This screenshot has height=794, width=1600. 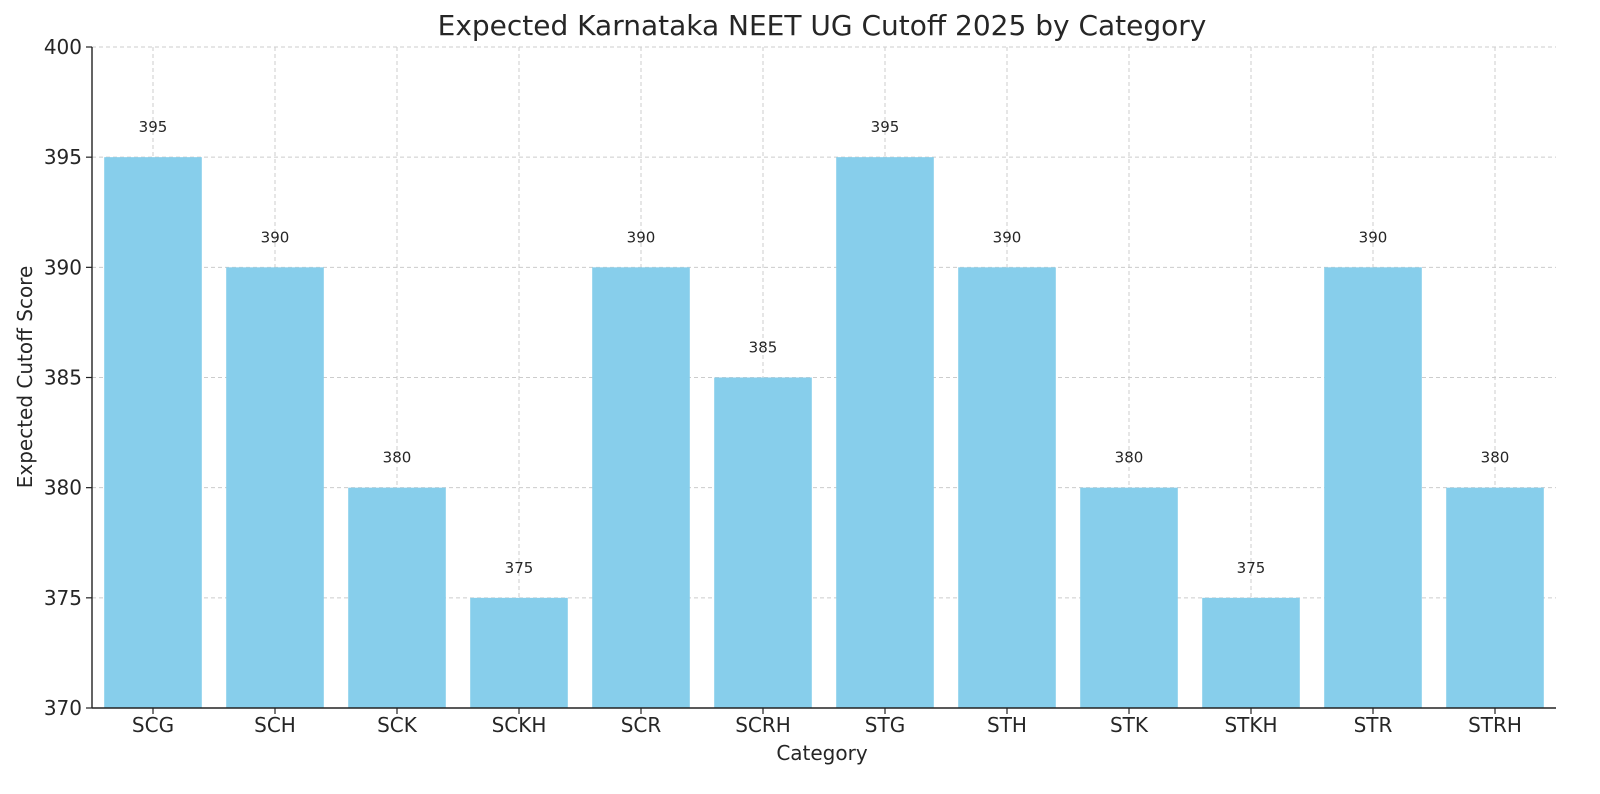 What do you see at coordinates (1495, 725) in the screenshot?
I see `x-tick-label: STRH` at bounding box center [1495, 725].